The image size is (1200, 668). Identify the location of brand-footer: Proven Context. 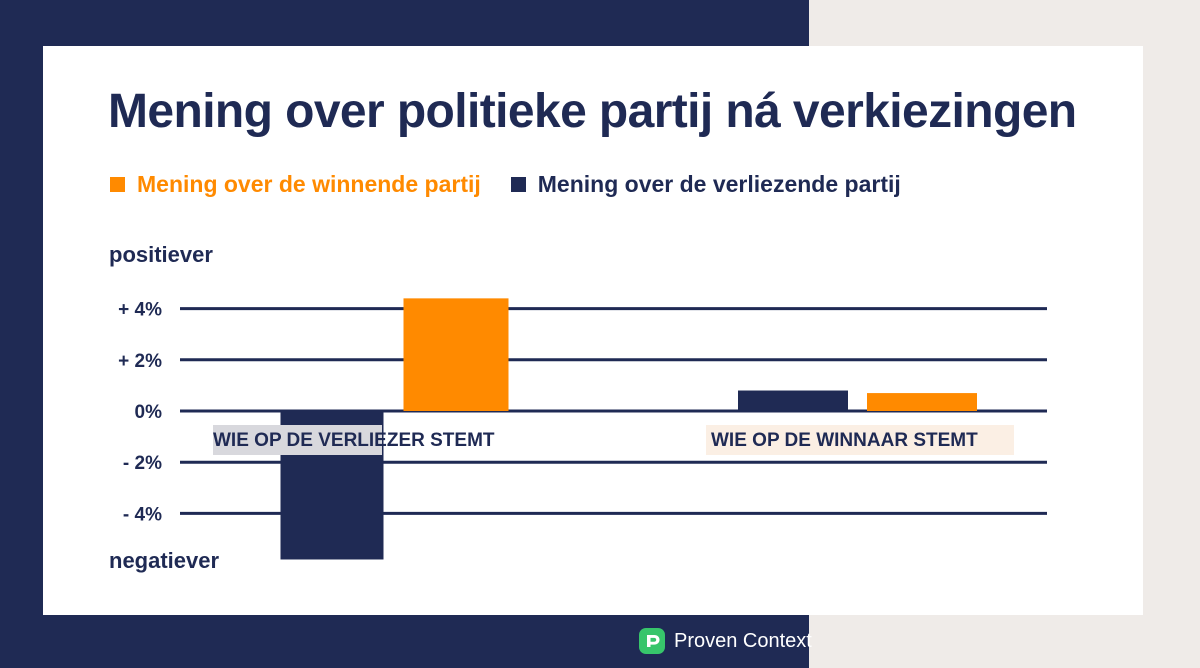
(725, 641).